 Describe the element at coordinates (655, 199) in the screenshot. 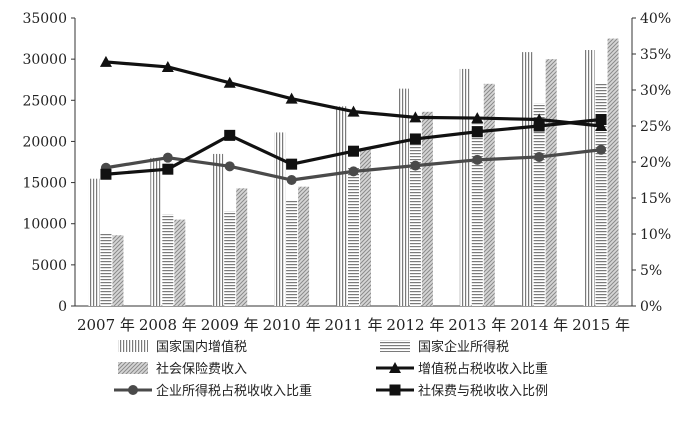

I see `right-tick-label: 15%` at that location.